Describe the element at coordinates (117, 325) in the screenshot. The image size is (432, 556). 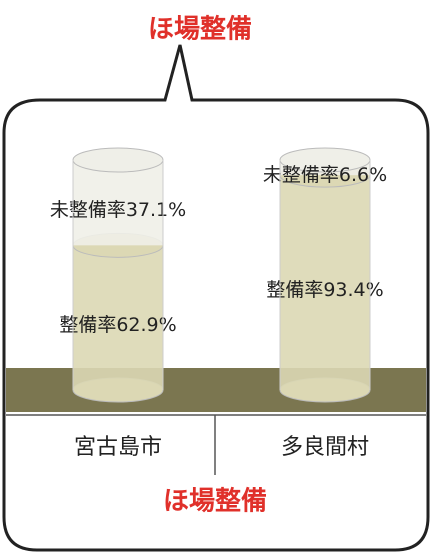
I see `value-label: 整備率62.9%` at that location.